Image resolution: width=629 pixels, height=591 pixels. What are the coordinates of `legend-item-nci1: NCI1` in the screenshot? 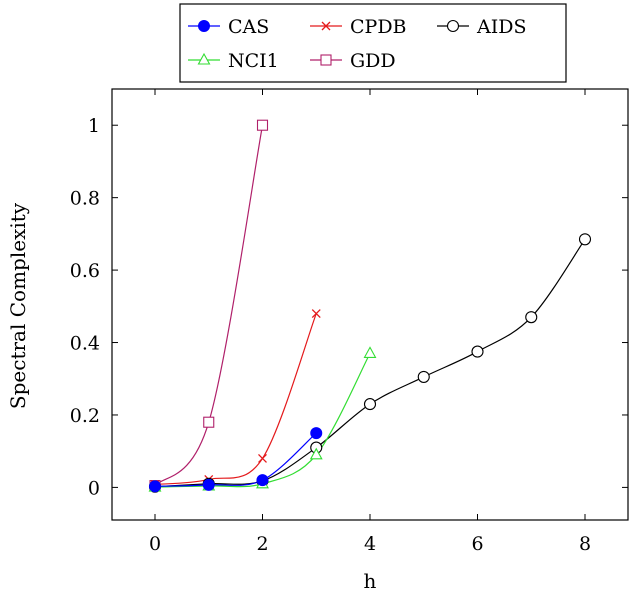 It's located at (233, 61).